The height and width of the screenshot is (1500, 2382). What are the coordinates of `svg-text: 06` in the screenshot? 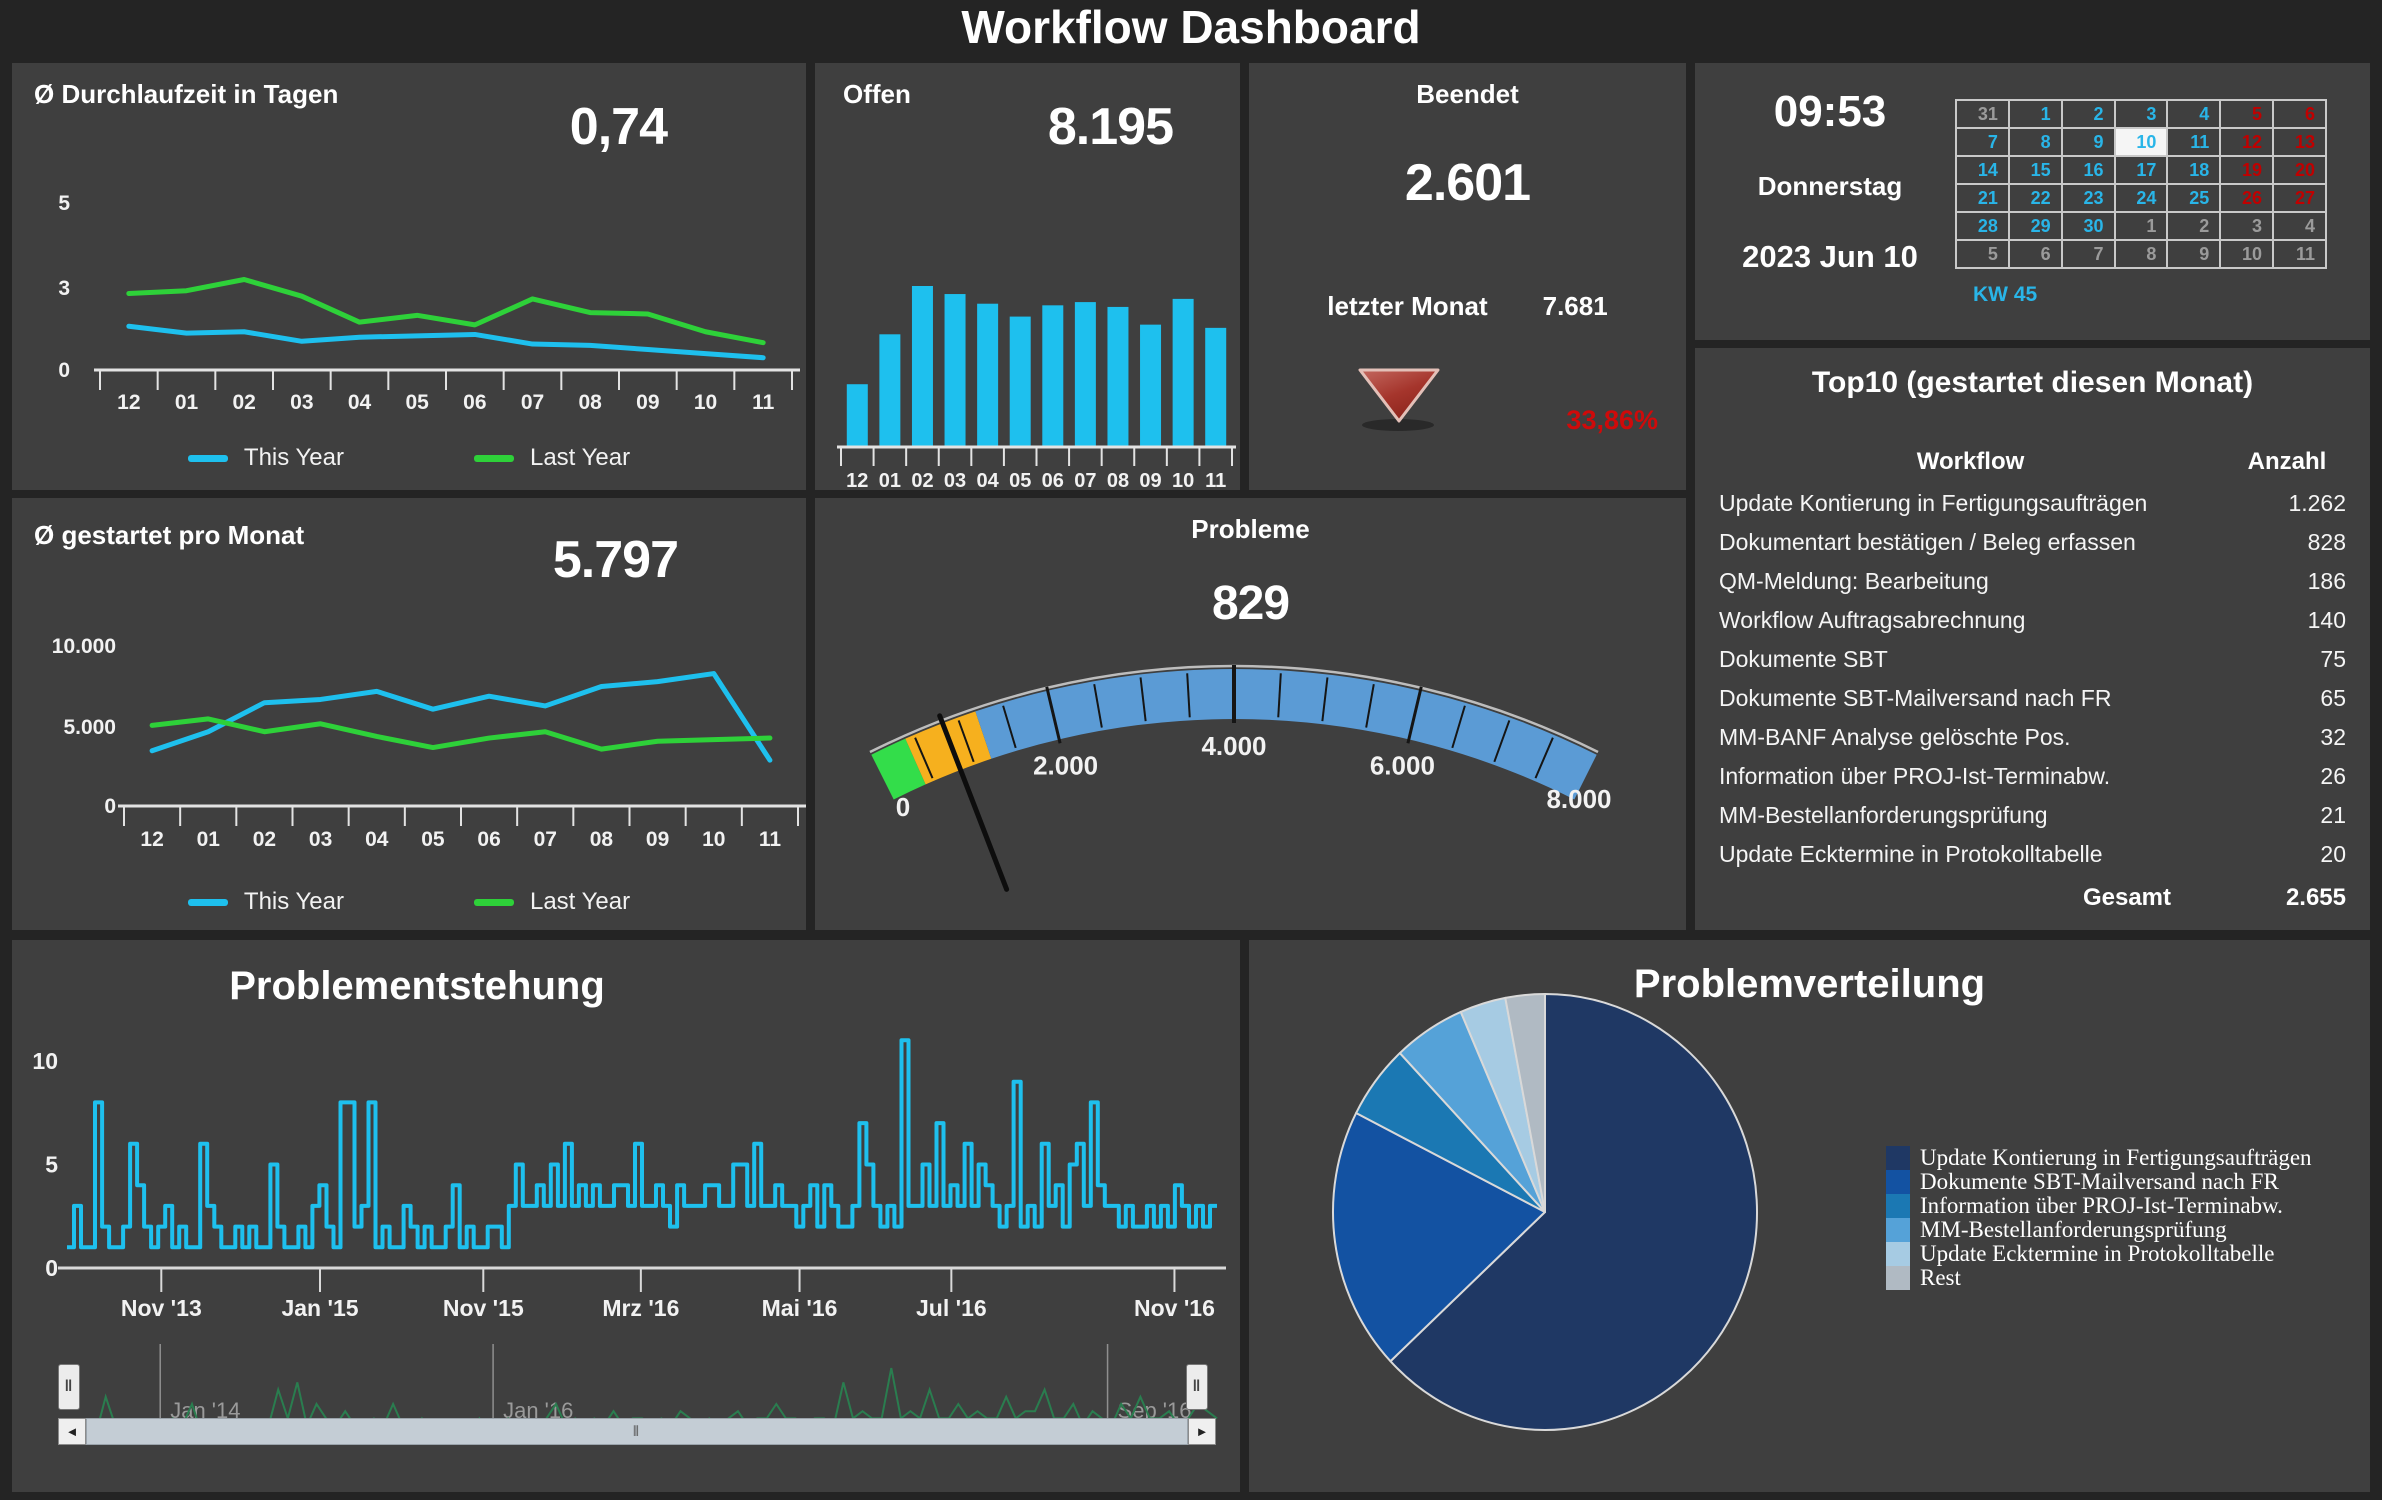 It's located at (488, 839).